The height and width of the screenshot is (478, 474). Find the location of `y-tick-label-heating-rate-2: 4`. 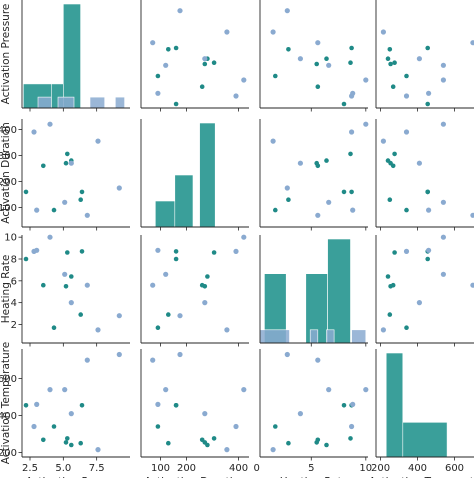

y-tick-label-heating-rate-2: 4 is located at coordinates (14, 303).